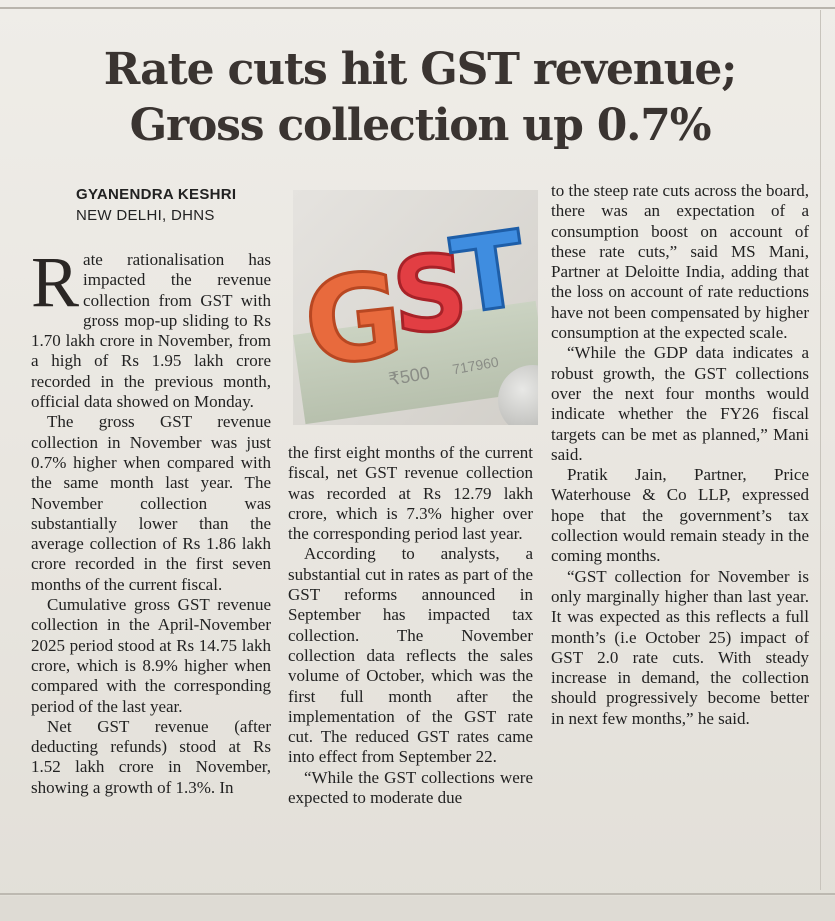 The image size is (835, 921). Describe the element at coordinates (420, 69) in the screenshot. I see `headline-line-1: Rate cuts hit GST revenue;` at that location.